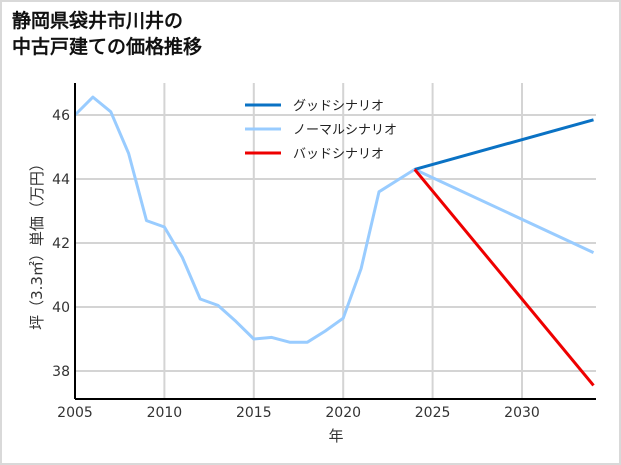 Image resolution: width=621 pixels, height=465 pixels. What do you see at coordinates (343, 413) in the screenshot?
I see `x-tick-label: 2020` at bounding box center [343, 413].